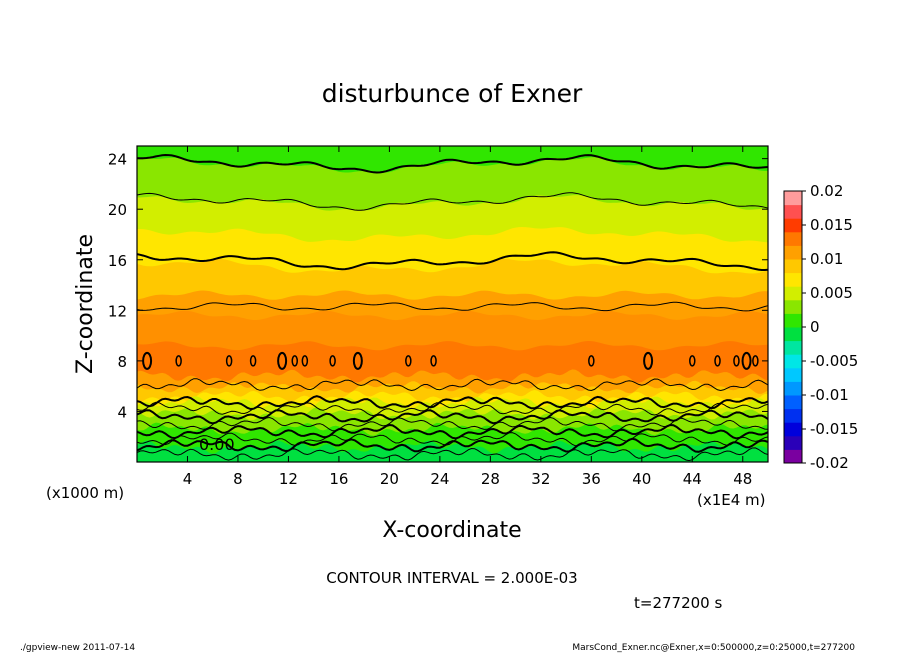 The height and width of the screenshot is (654, 904). Describe the element at coordinates (731, 500) in the screenshot. I see `x-unit-right: (x1E4 m)` at that location.